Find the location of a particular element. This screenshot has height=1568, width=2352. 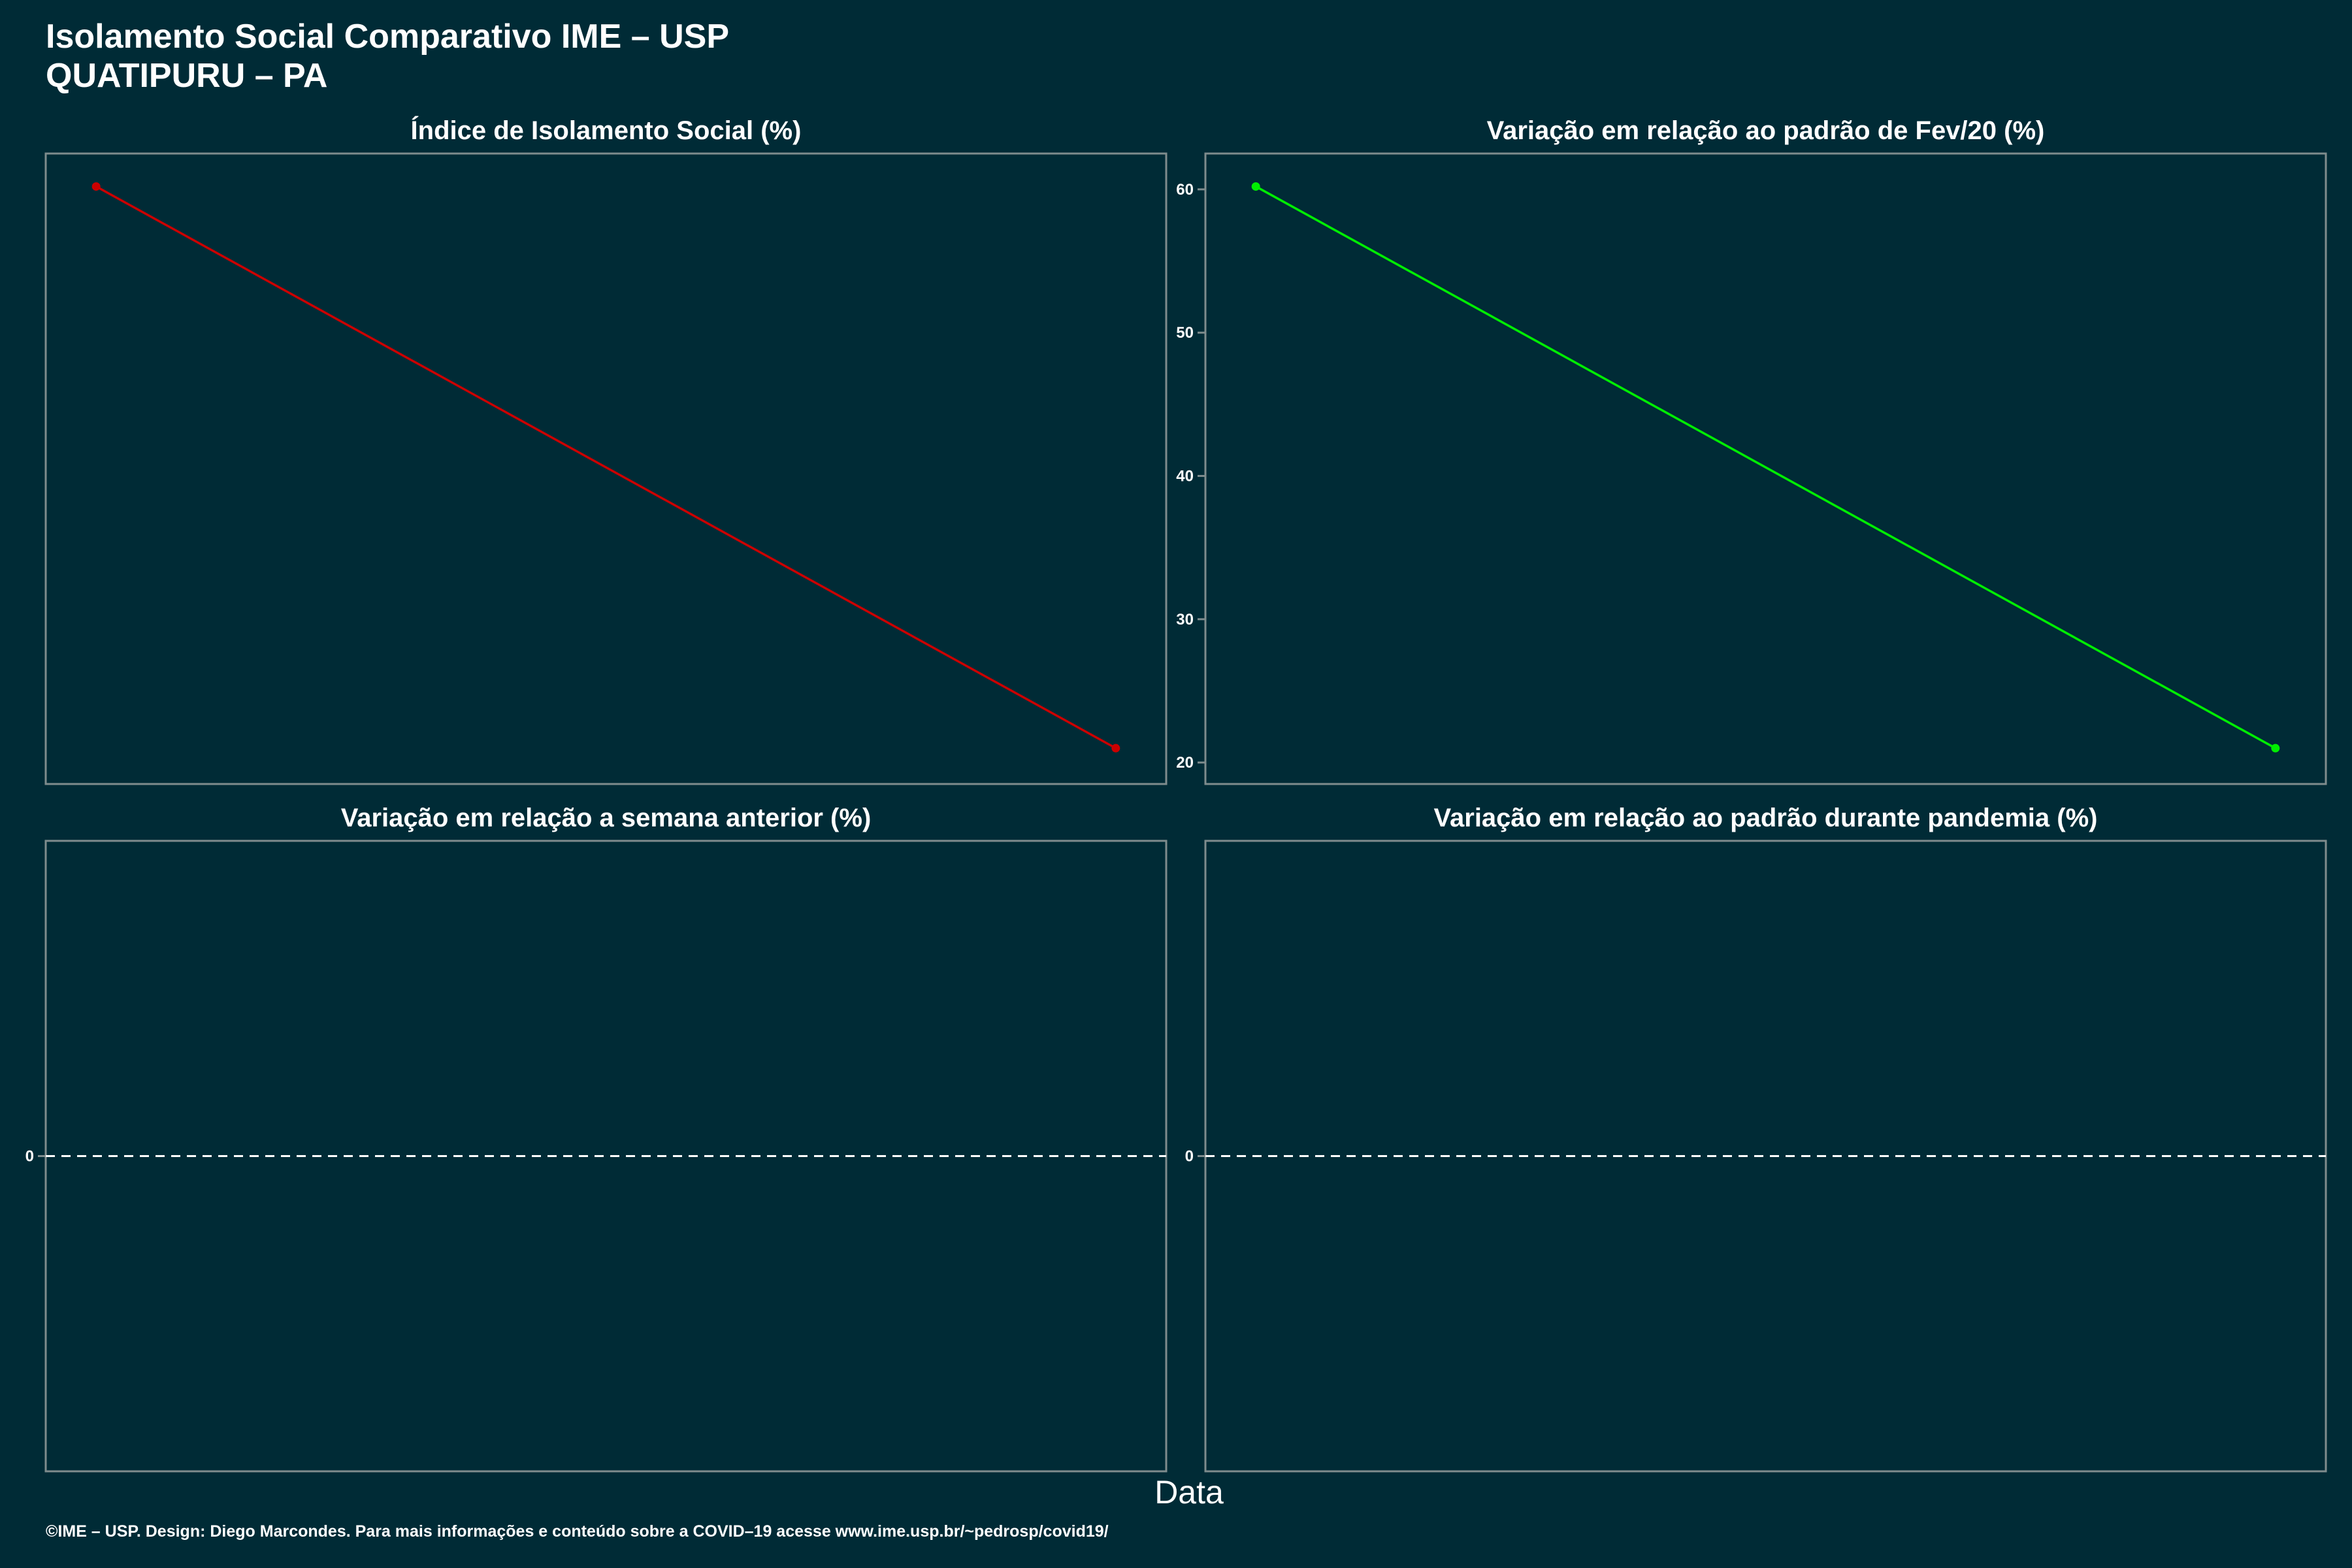

y-tick-label-3-0: 0 is located at coordinates (1189, 1157).